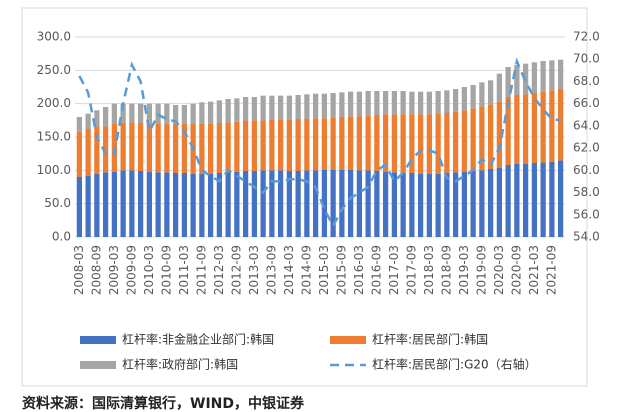 The width and height of the screenshot is (640, 412). Describe the element at coordinates (131, 270) in the screenshot. I see `x-tick-label: 2009-09` at that location.